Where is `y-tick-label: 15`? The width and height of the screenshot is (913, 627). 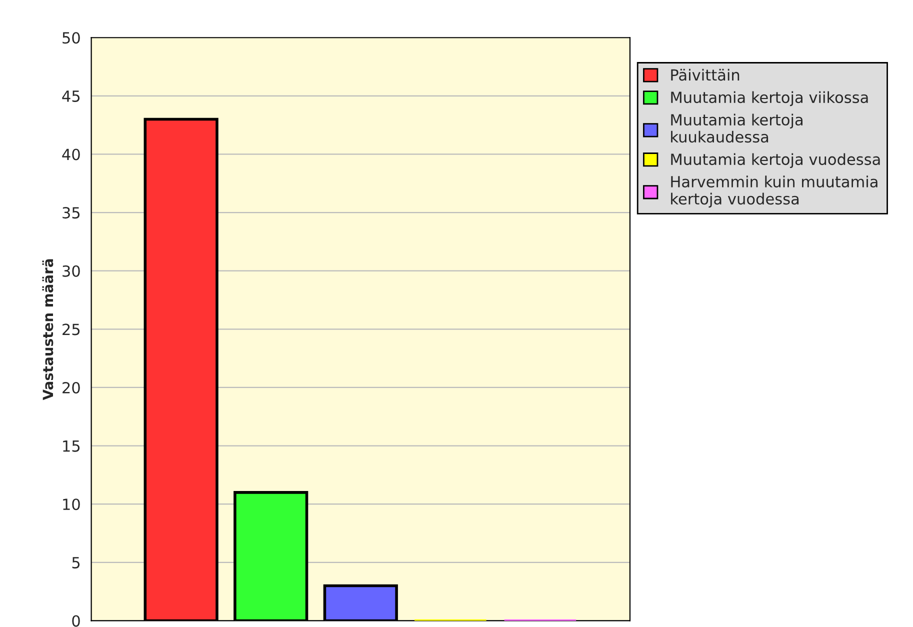
y-tick-label: 15 is located at coordinates (71, 446).